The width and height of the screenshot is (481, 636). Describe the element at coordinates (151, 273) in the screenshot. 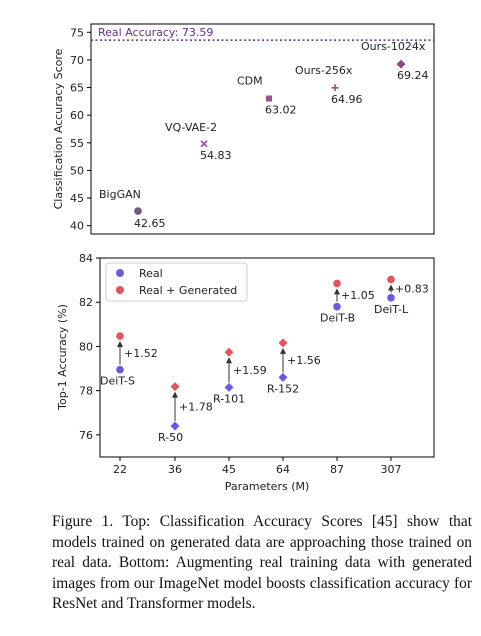

I see `legend-label-real: Real` at that location.